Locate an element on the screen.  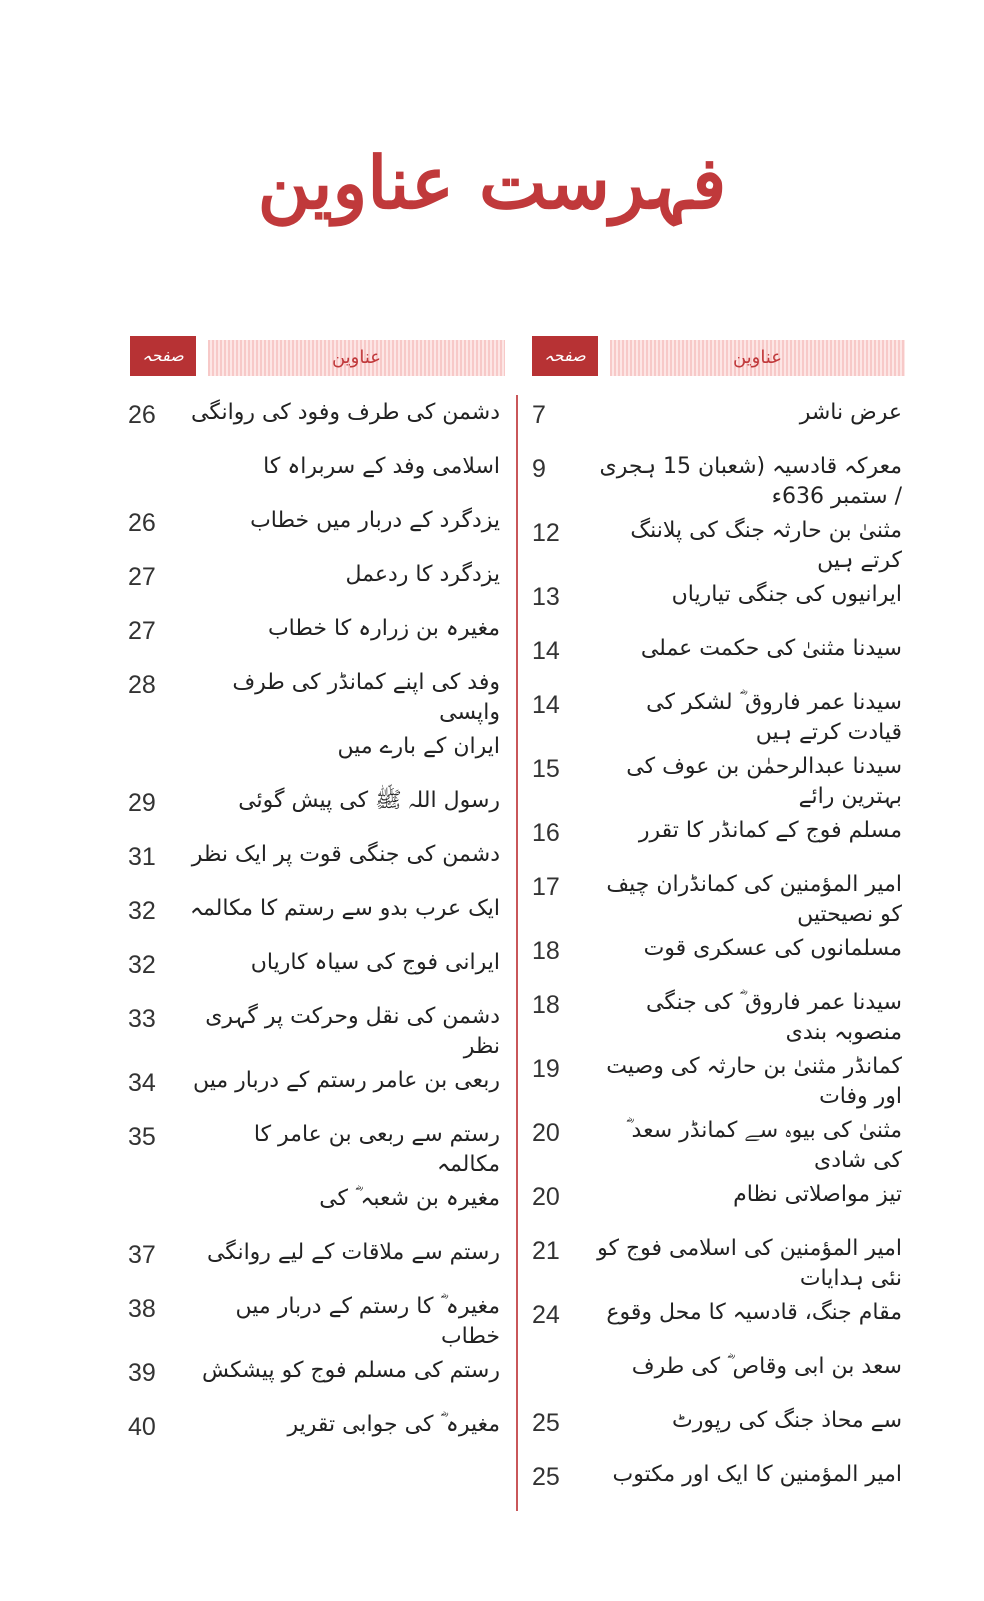
left-column-page-header: صفحہ نمبر is located at coordinates (163, 370).